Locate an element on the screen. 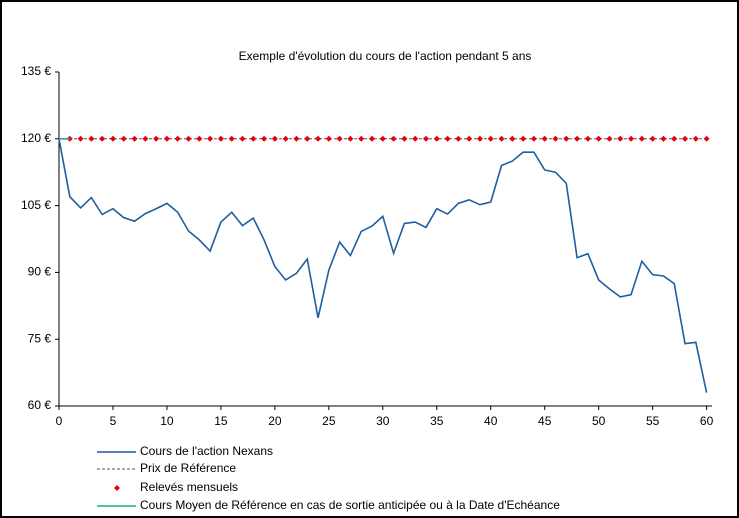  y-tick-label: 60 € is located at coordinates (40, 405).